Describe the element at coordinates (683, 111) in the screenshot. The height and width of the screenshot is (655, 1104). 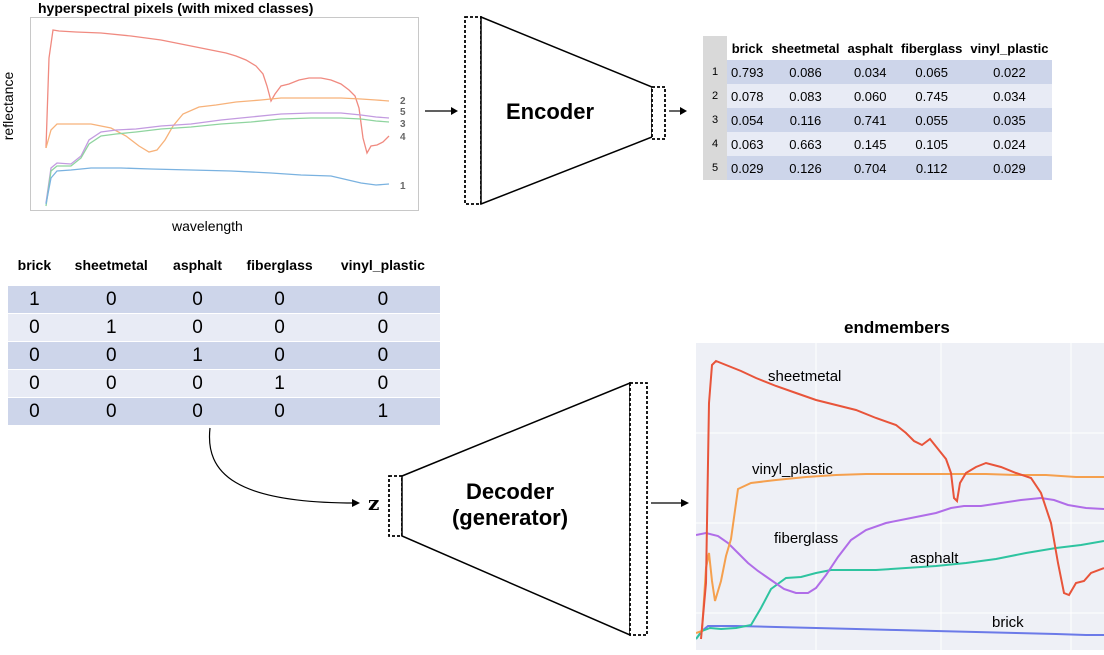
I see `arrow-from-encoder-head` at that location.